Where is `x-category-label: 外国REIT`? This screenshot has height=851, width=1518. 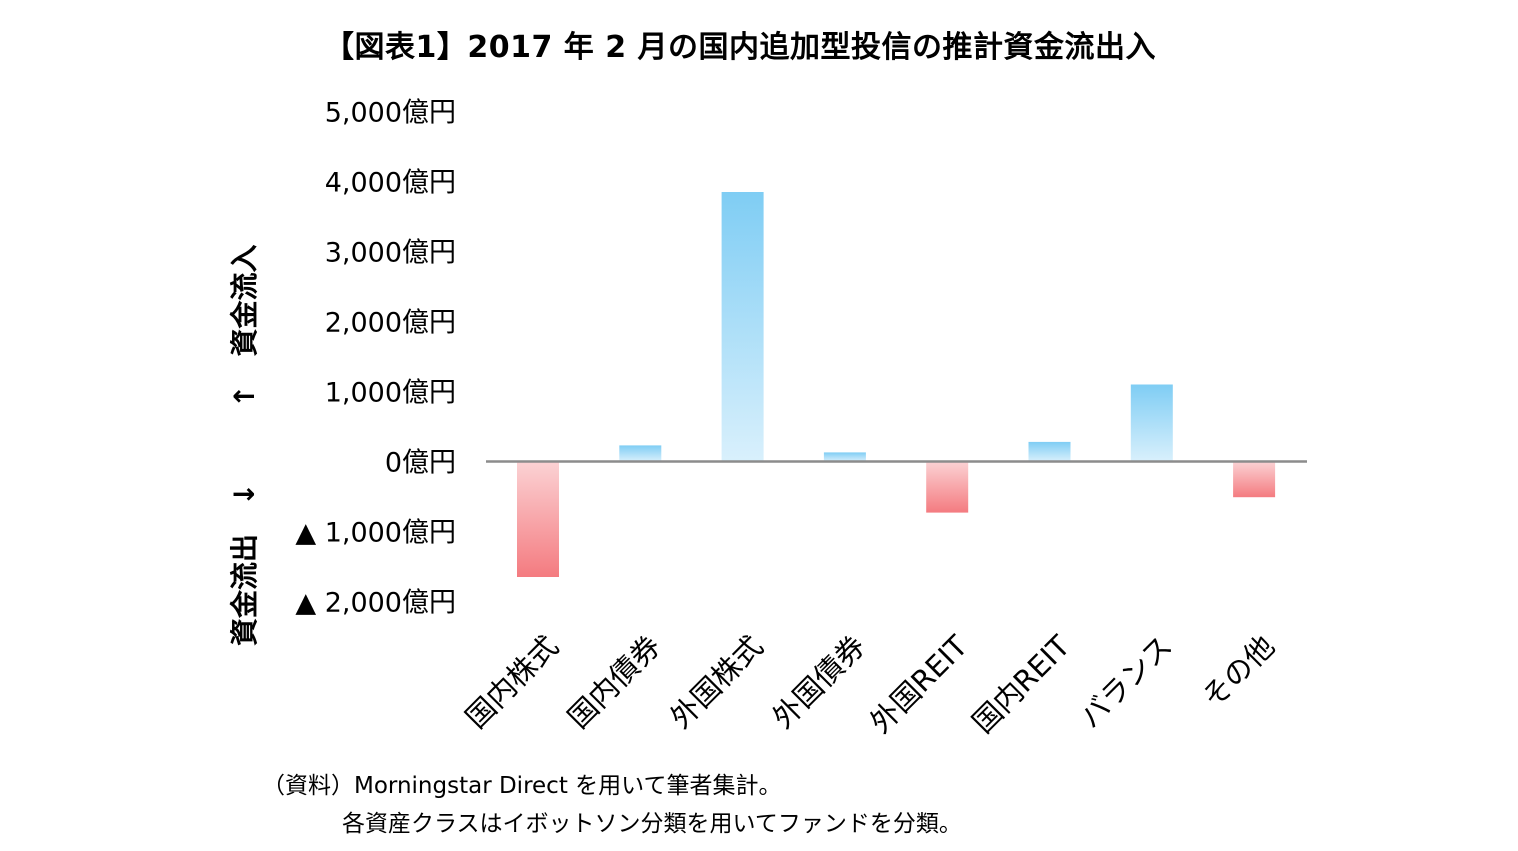
x-category-label: 外国REIT is located at coordinates (918, 684).